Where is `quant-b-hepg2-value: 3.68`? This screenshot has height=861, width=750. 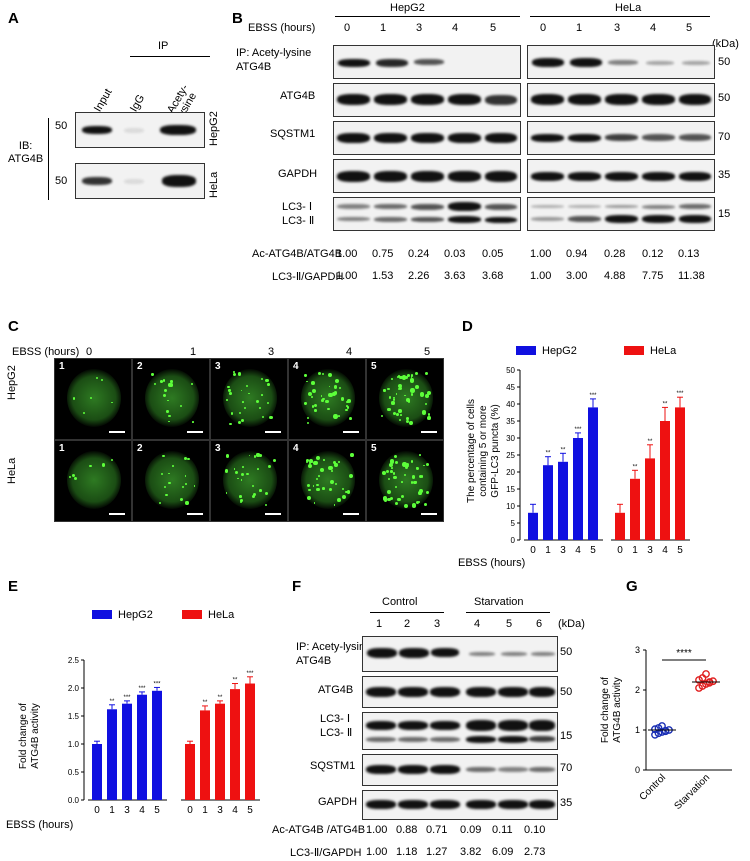
quant-b-hepg2-value: 3.68 is located at coordinates (493, 276).